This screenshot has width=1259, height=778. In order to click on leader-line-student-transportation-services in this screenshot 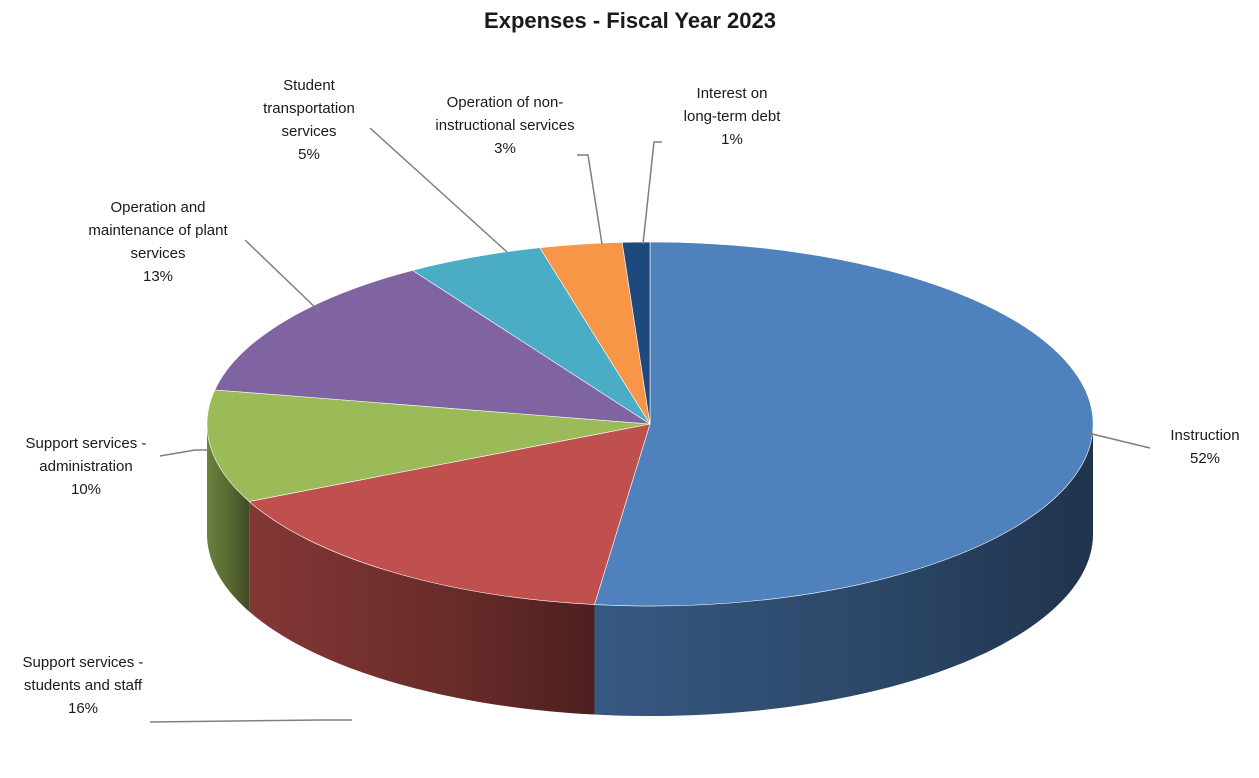, I will do `click(438, 190)`.